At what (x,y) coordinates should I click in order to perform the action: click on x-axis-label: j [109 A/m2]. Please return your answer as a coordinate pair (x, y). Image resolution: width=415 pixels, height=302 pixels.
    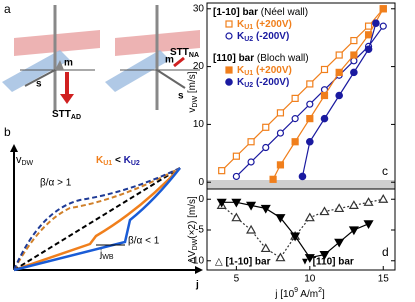
    Looking at the image, I should click on (299, 293).